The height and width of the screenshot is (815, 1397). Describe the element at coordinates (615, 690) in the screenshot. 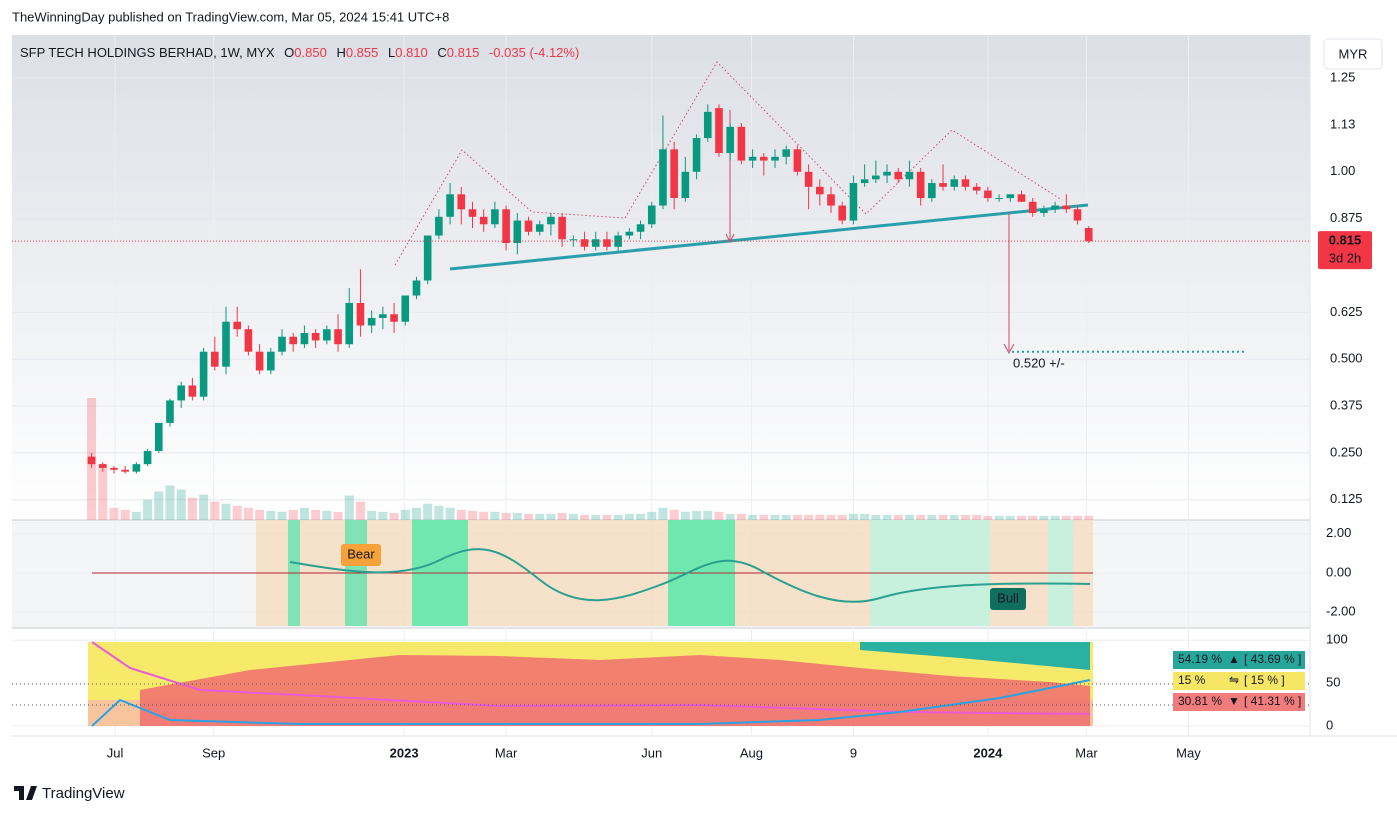

I see `percent-area` at that location.